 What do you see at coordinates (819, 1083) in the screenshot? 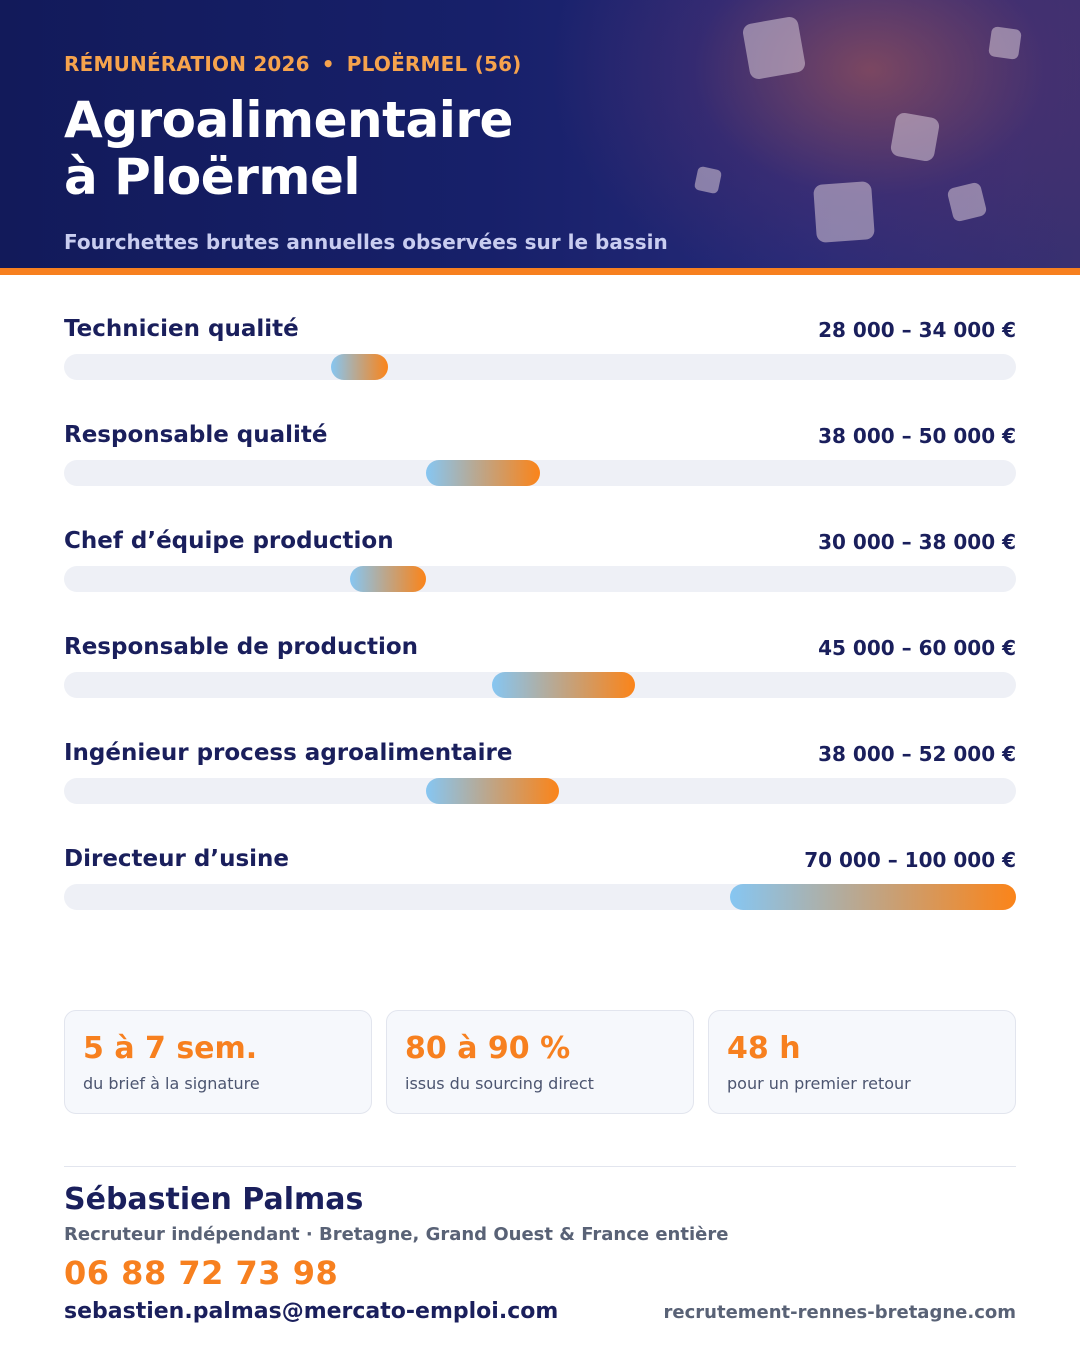
I see `stat-label: pour un premier retour` at bounding box center [819, 1083].